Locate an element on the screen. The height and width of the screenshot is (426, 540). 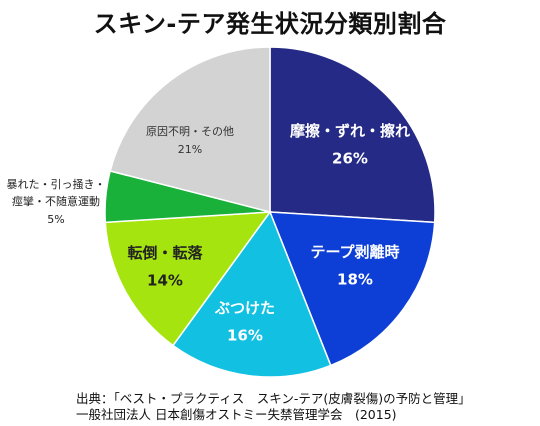
chart-title: スキン-テア発生状況分類別割合 is located at coordinates (270, 24).